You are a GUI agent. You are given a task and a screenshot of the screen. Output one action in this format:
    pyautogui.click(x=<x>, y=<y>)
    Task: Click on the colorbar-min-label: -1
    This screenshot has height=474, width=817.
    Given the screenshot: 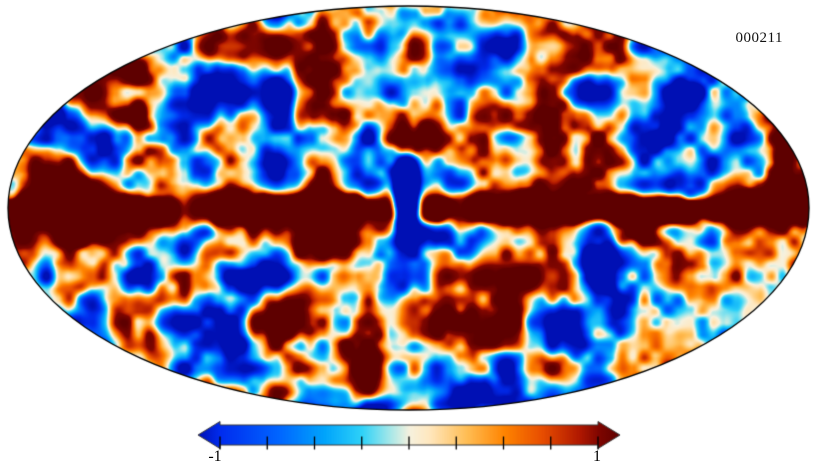 What is the action you would take?
    pyautogui.click(x=215, y=456)
    